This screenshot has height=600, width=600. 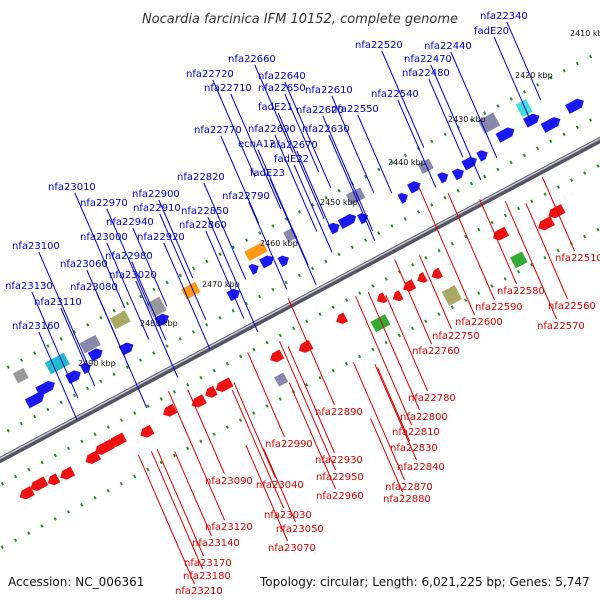 What do you see at coordinates (216, 543) in the screenshot?
I see `reverse-gene-label: nfa23140` at bounding box center [216, 543].